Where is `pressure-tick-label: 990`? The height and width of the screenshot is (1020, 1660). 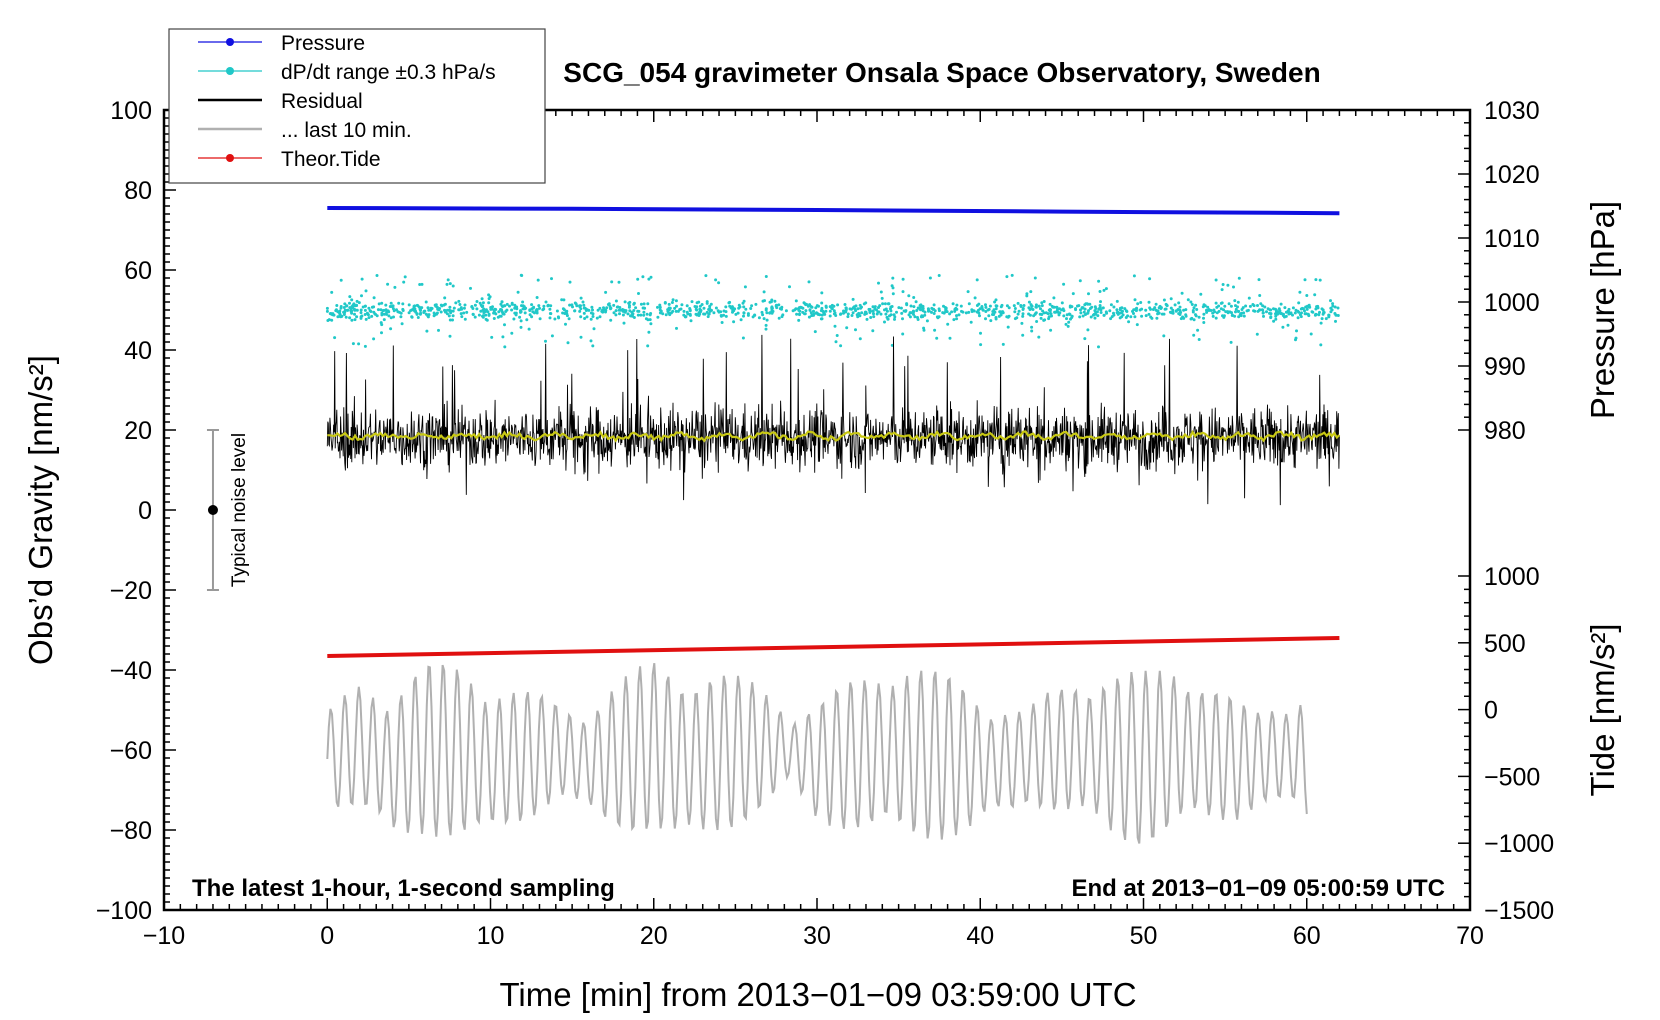
pressure-tick-label: 990 is located at coordinates (1505, 367).